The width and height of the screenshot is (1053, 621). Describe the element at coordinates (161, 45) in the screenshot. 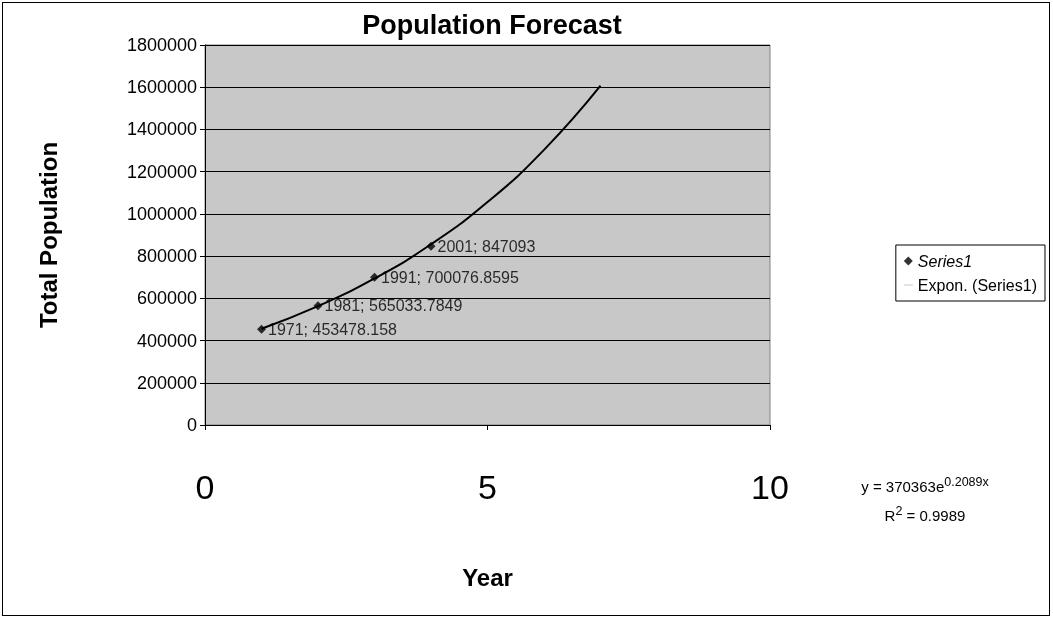

I see `y-tick-label: 1800000` at that location.